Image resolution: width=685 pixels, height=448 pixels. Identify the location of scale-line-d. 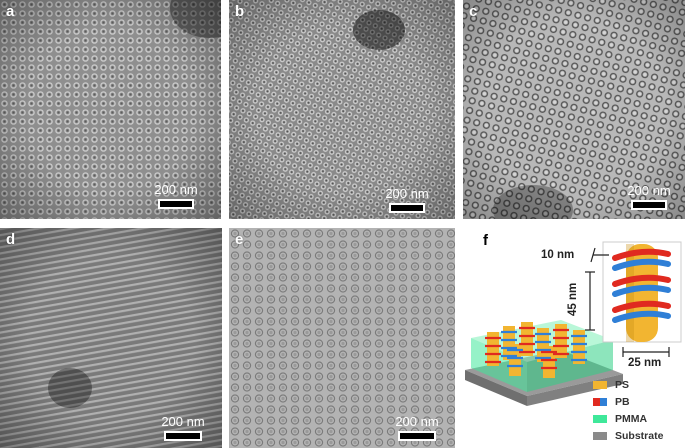
(183, 436).